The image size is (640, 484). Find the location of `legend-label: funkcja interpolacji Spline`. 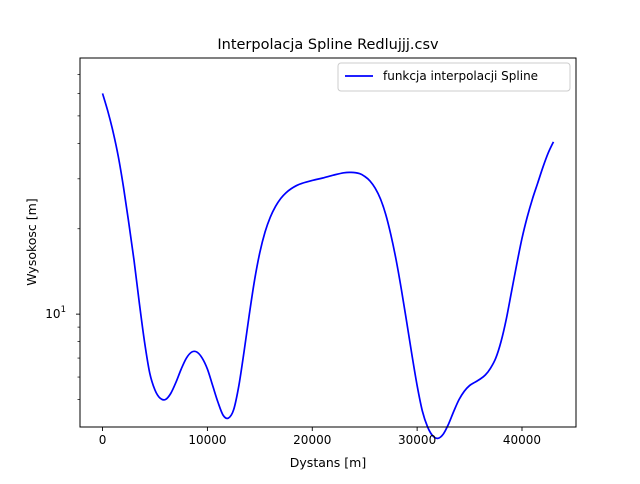

legend-label: funkcja interpolacji Spline is located at coordinates (460, 76).